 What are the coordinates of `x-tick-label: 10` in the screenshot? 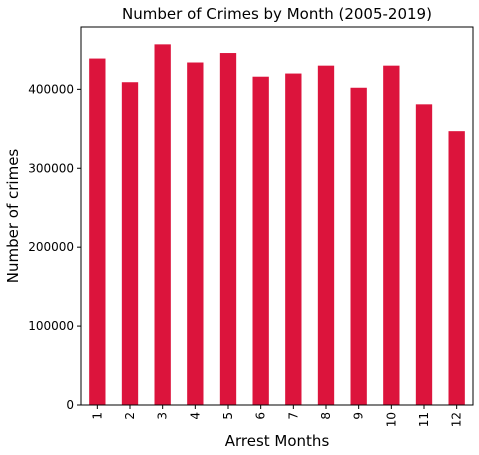 It's located at (391, 419).